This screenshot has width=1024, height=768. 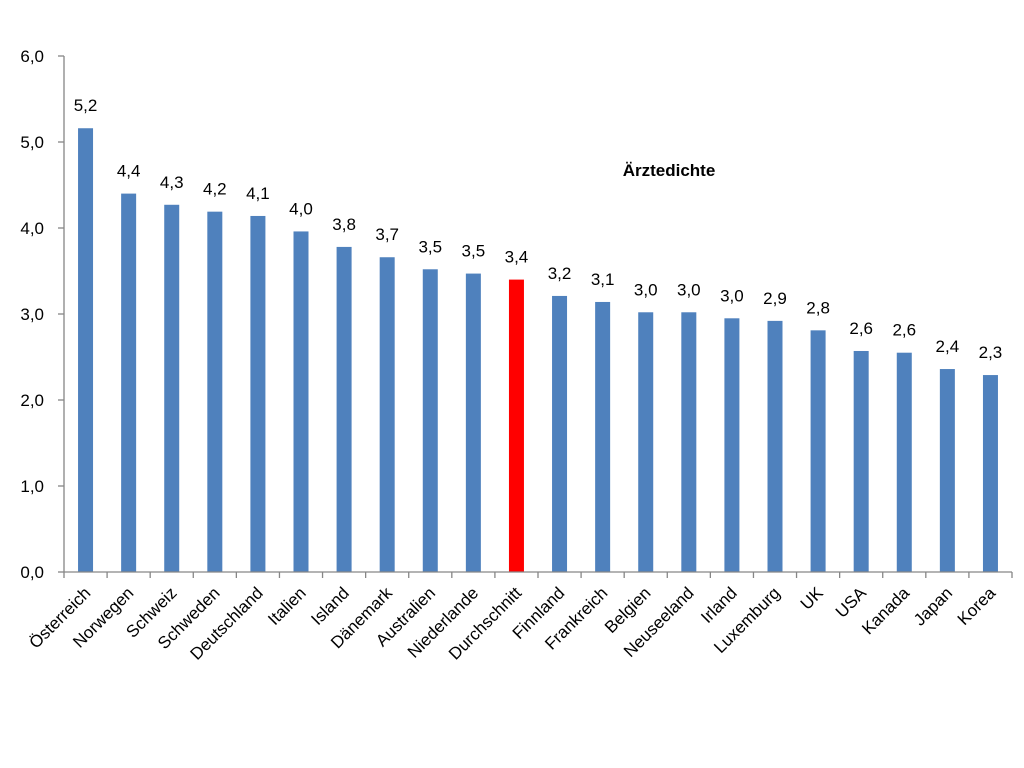 What do you see at coordinates (669, 170) in the screenshot?
I see `chart-title: Ärztedichte` at bounding box center [669, 170].